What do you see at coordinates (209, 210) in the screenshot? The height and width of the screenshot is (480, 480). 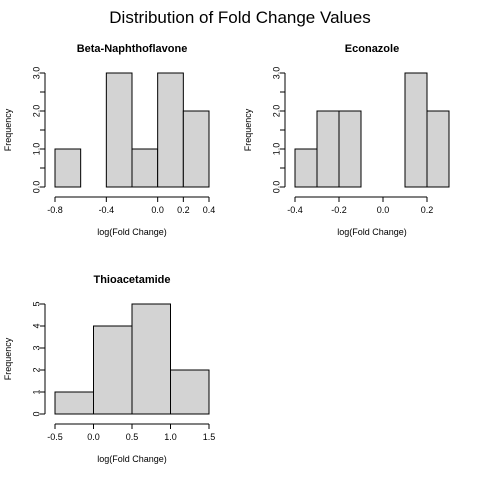 I see `x-tick-label-0-4: 0.4` at bounding box center [209, 210].